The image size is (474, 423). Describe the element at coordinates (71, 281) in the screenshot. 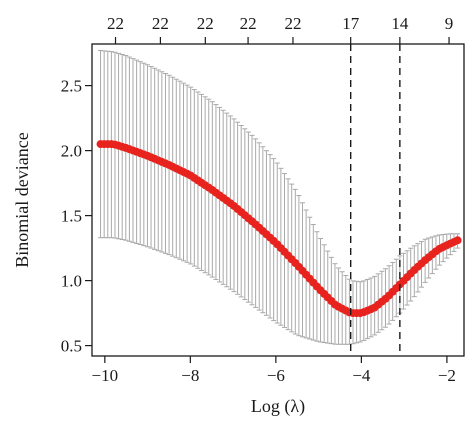

I see `y-tick-label: 1.0` at that location.